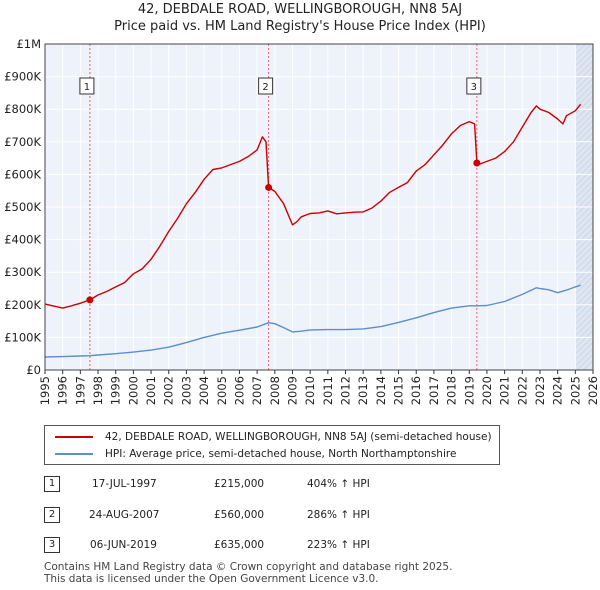 The image size is (600, 590). What do you see at coordinates (239, 390) in the screenshot?
I see `x-tick-label: 2006` at bounding box center [239, 390].